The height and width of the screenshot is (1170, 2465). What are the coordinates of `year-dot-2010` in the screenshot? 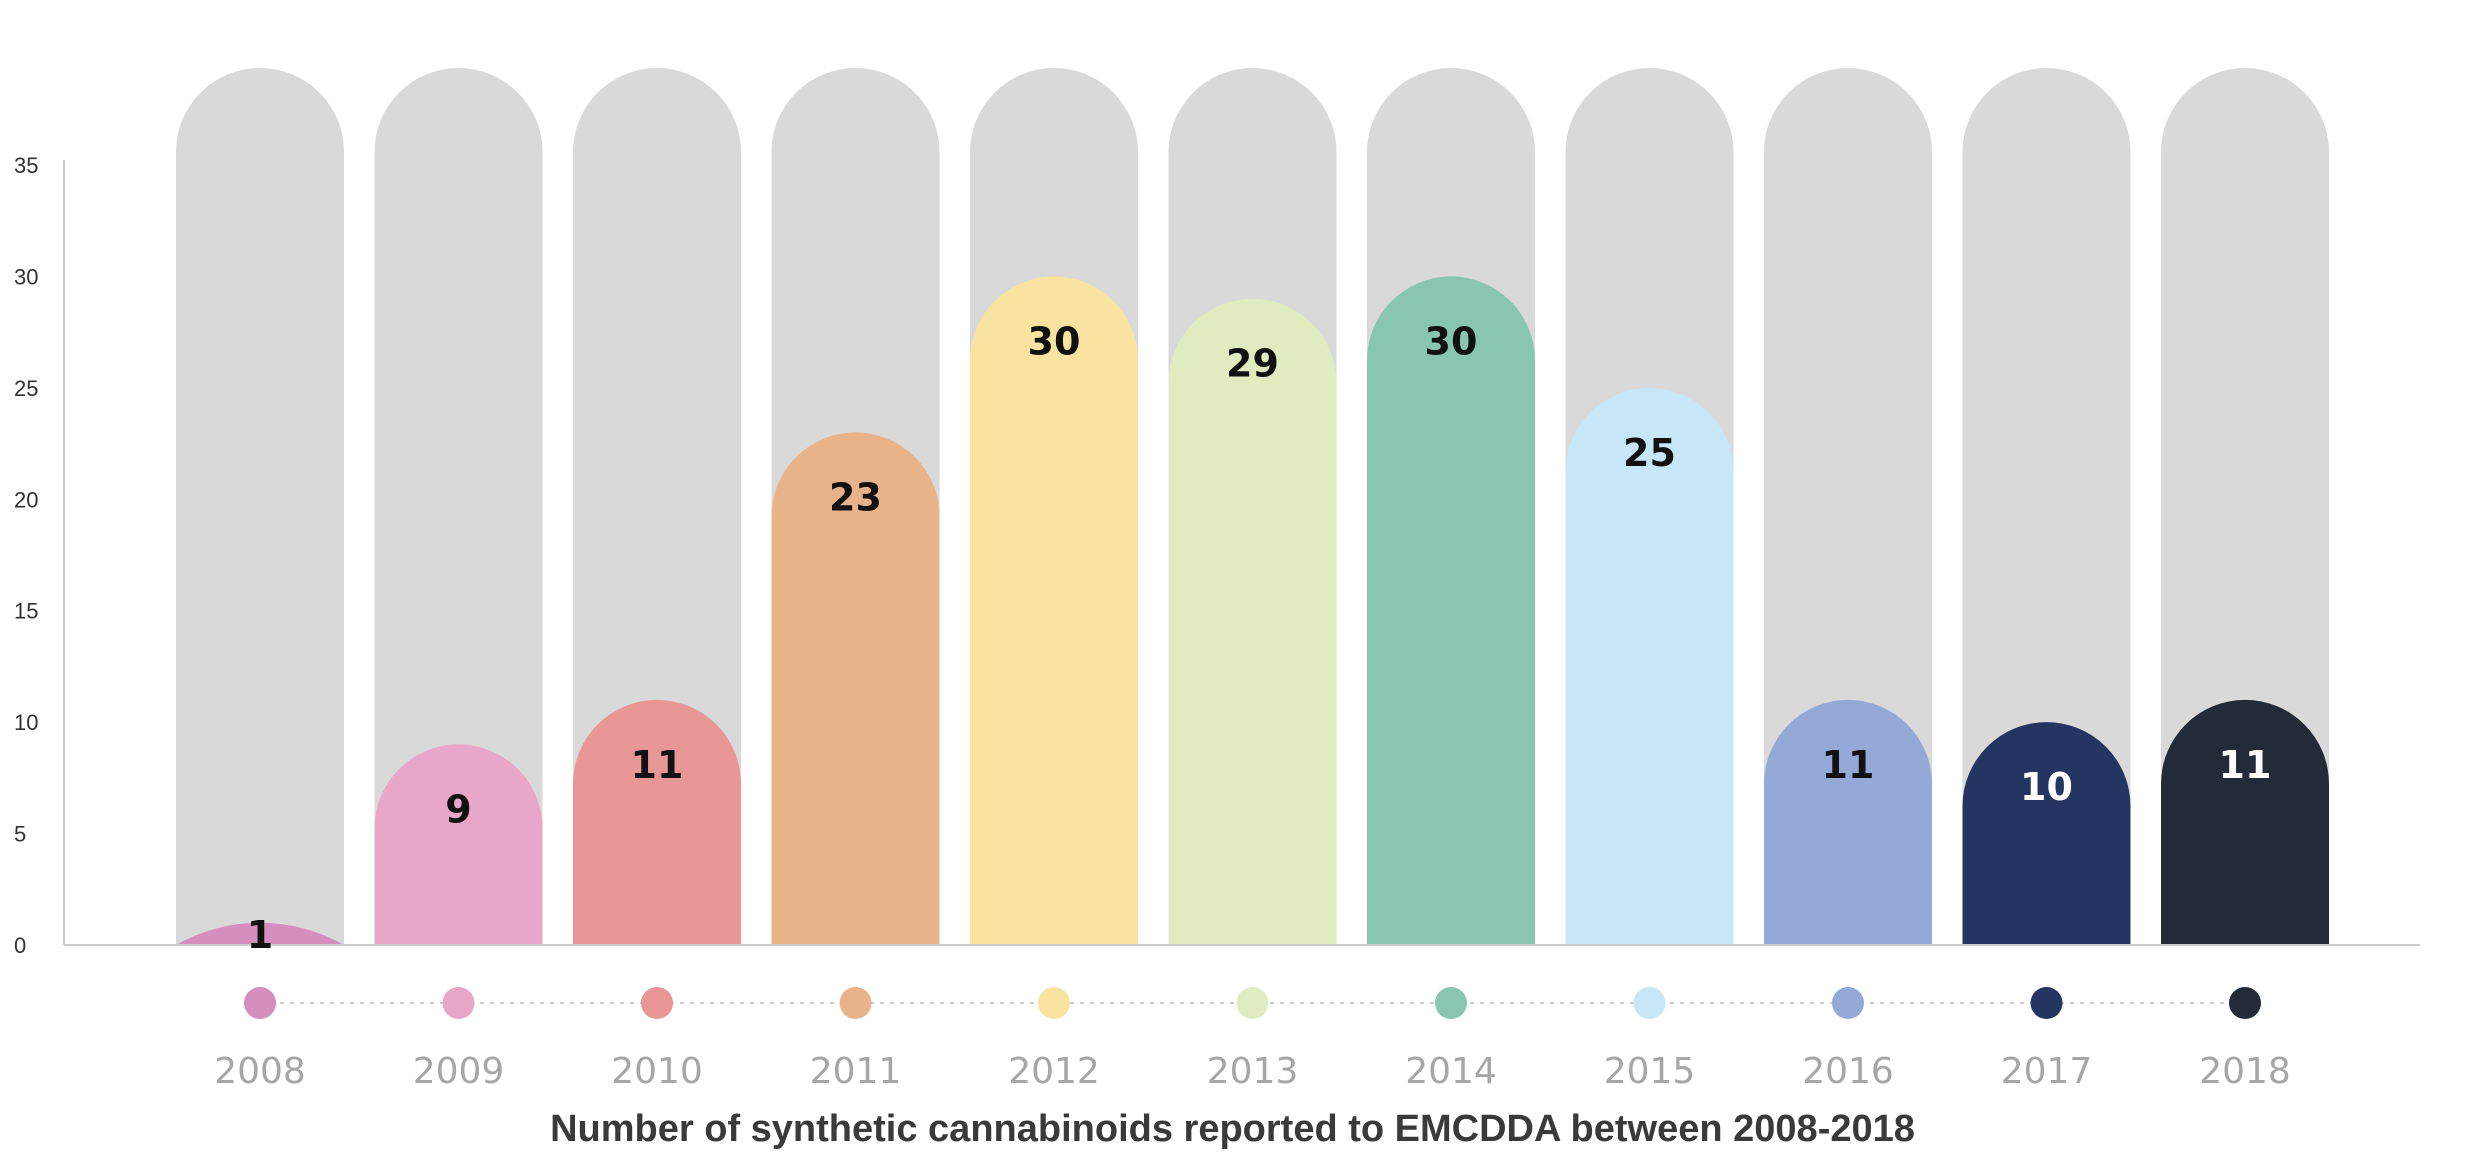 It's located at (657, 1003).